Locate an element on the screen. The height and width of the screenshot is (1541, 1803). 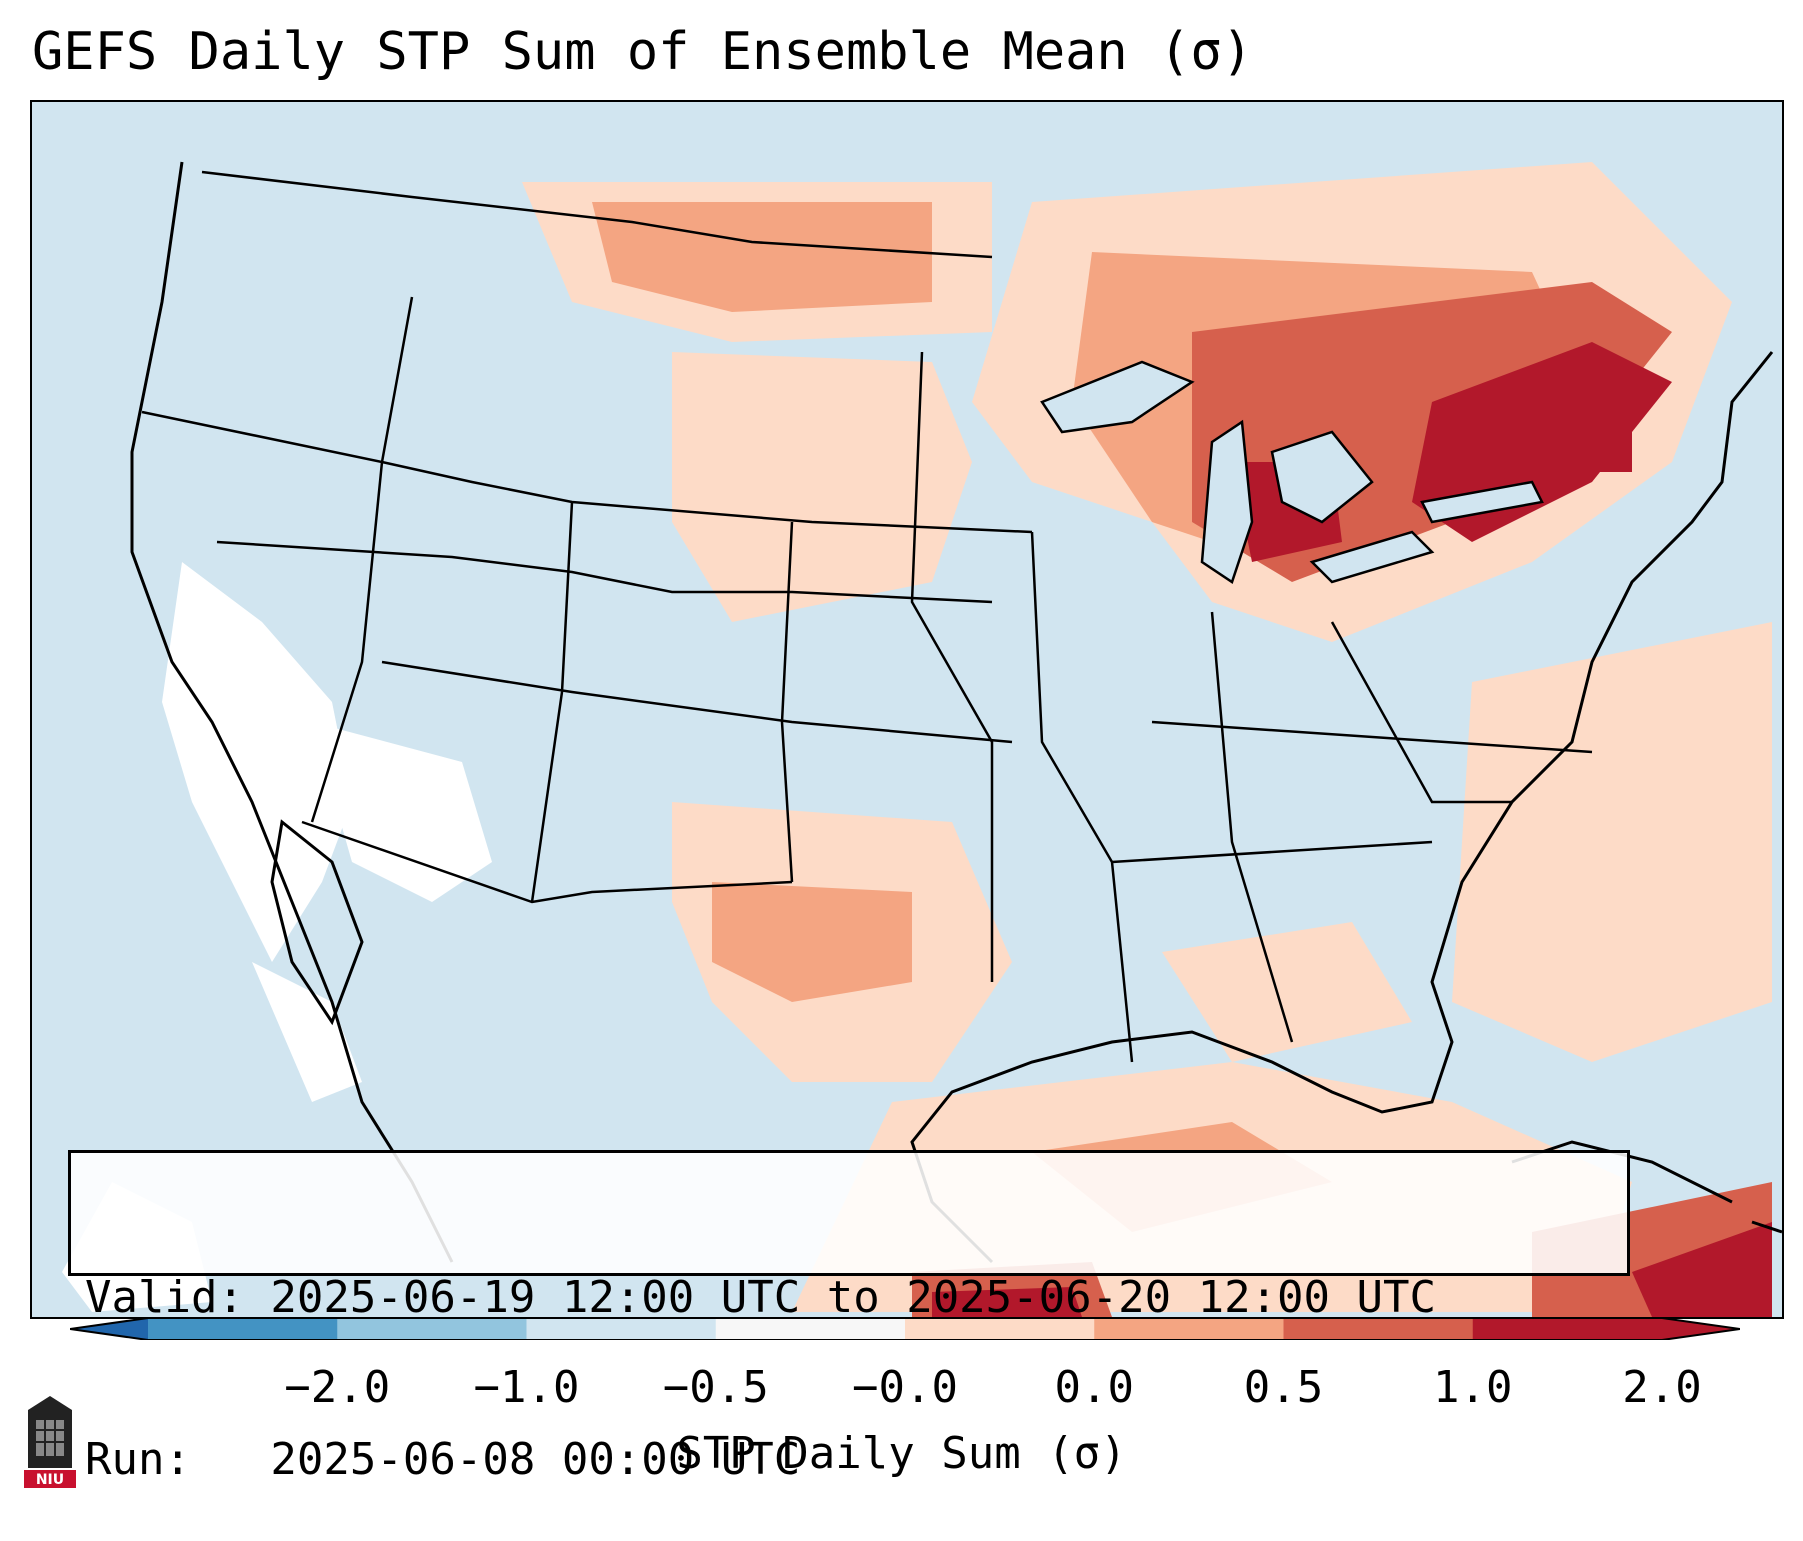
page-title: GEFS Daily STP Sum of Ensemble Mean (σ) is located at coordinates (642, 52).